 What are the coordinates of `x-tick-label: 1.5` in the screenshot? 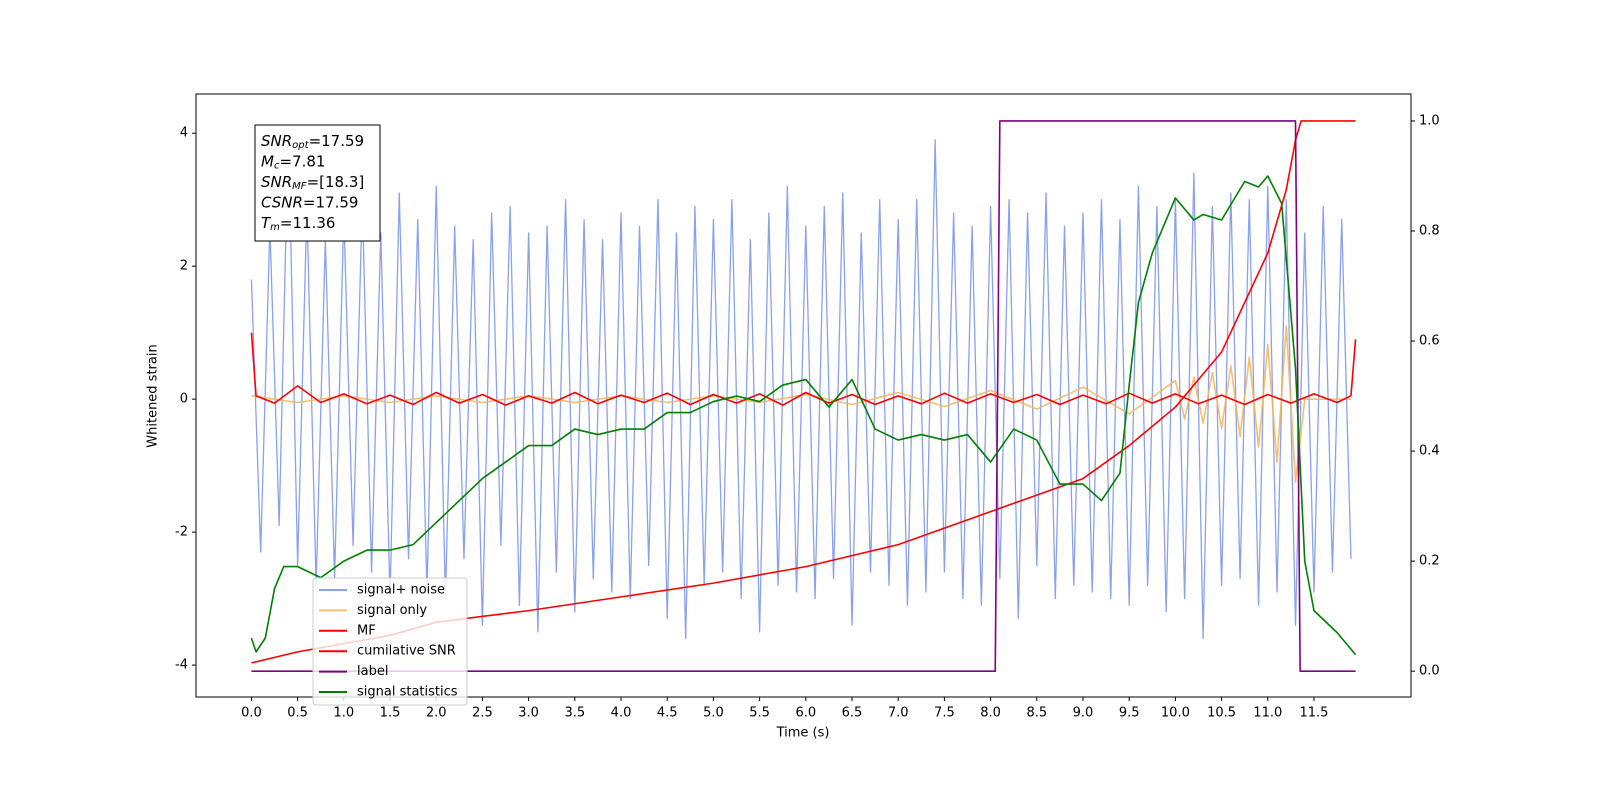 It's located at (390, 713).